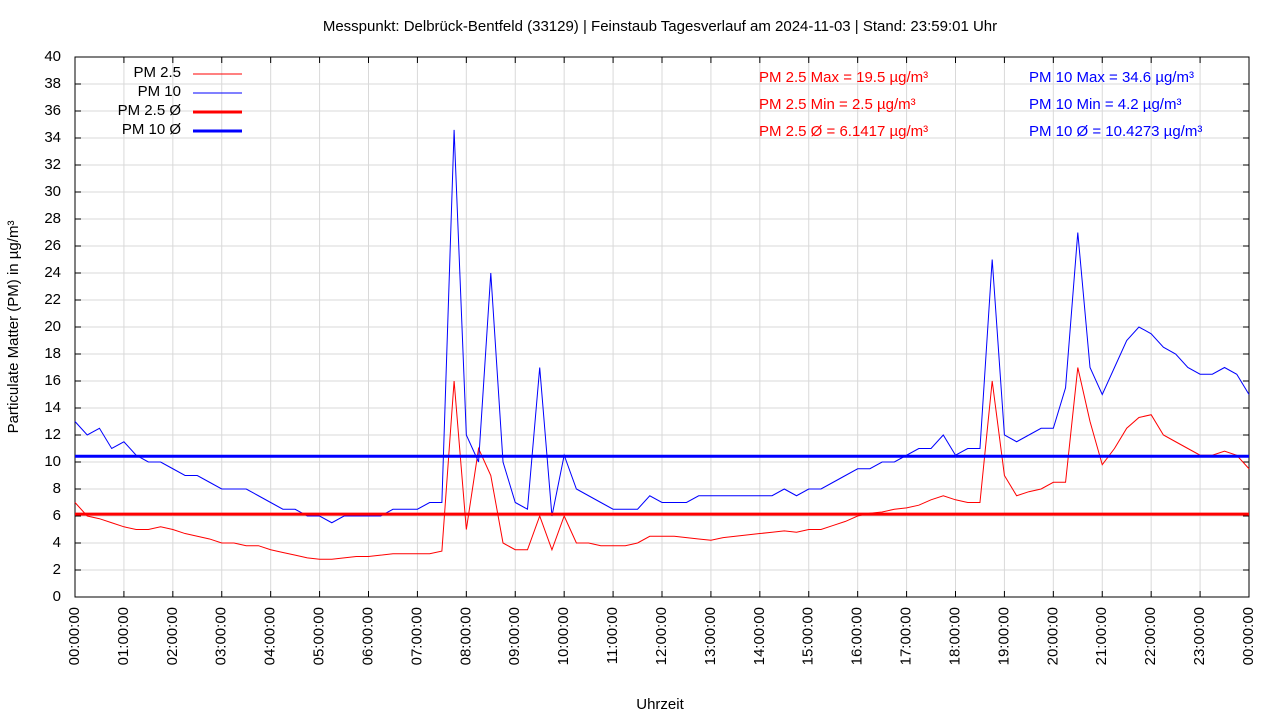 The height and width of the screenshot is (720, 1280). What do you see at coordinates (1199, 636) in the screenshot?
I see `x-tick-label: 23:00:00` at bounding box center [1199, 636].